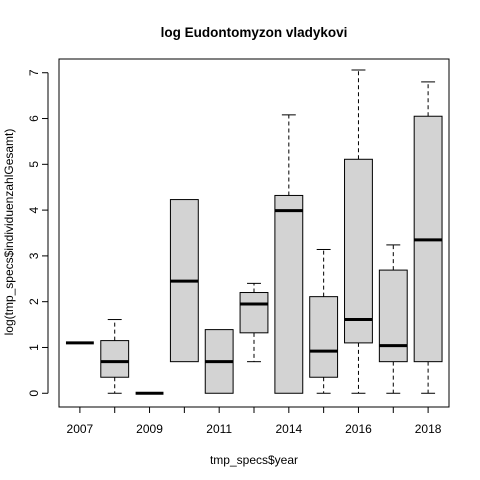  I want to click on y-tick-label: 7, so click(34, 72).